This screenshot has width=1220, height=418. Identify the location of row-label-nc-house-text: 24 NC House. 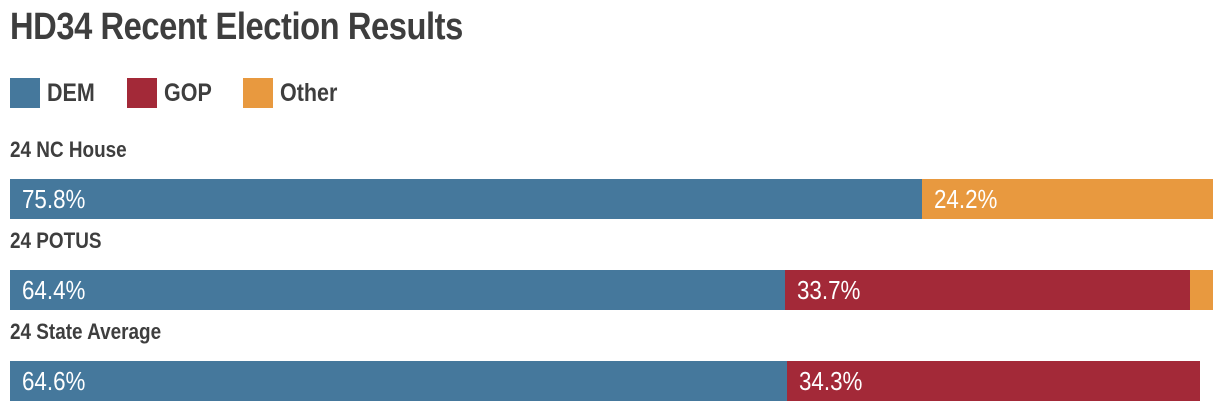
(68, 149).